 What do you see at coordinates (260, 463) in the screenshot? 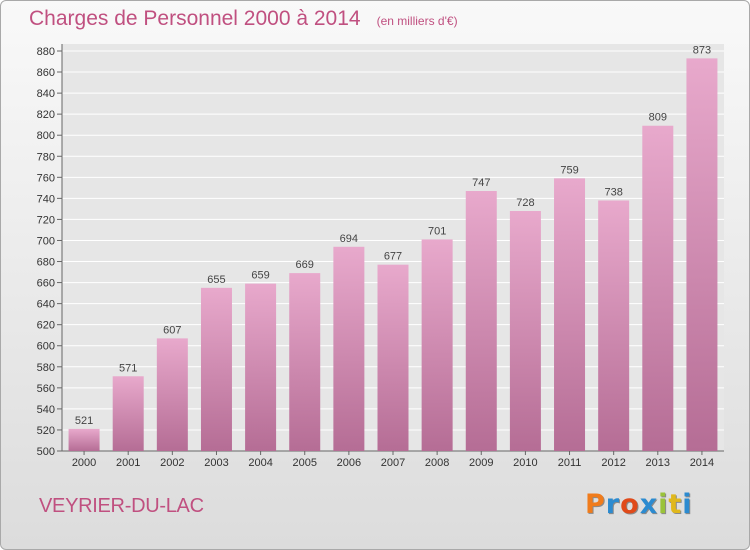
I see `x-tick-label: 2004` at bounding box center [260, 463].